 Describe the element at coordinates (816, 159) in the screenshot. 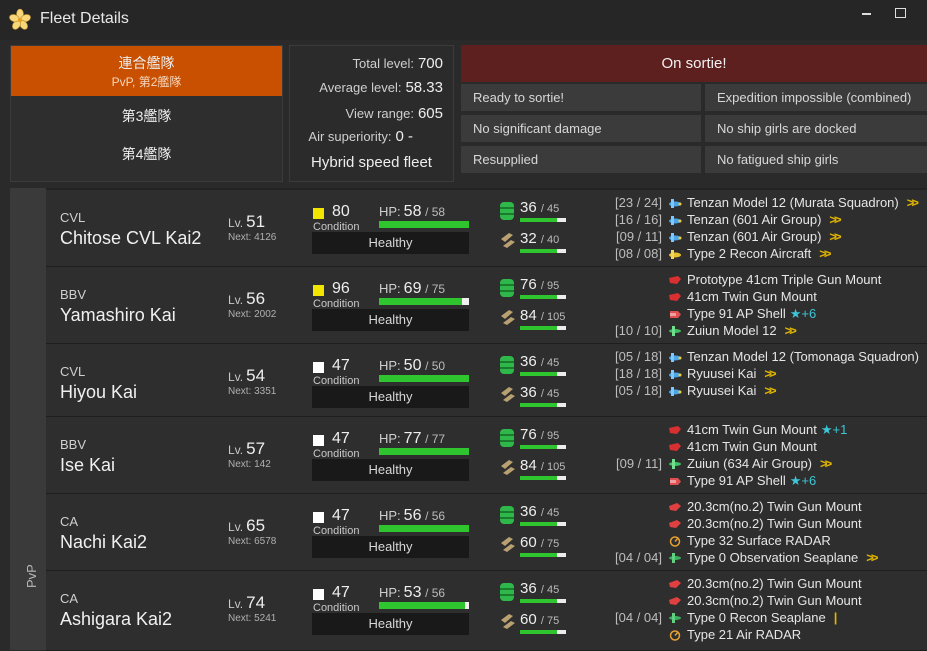

I see `status-fatigue: No fatigued ship girls` at that location.